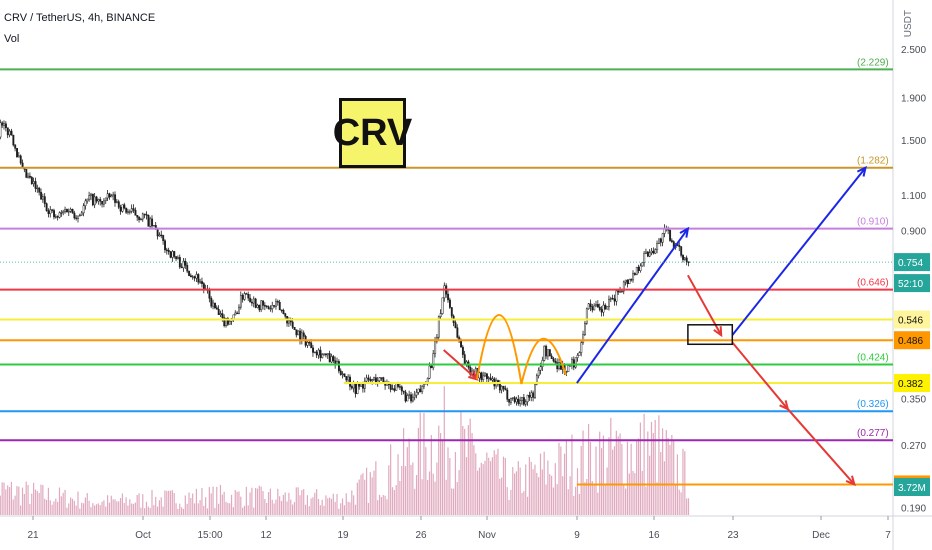 This screenshot has width=932, height=550. What do you see at coordinates (873, 357) in the screenshot?
I see `level-label: (0.424)` at bounding box center [873, 357].